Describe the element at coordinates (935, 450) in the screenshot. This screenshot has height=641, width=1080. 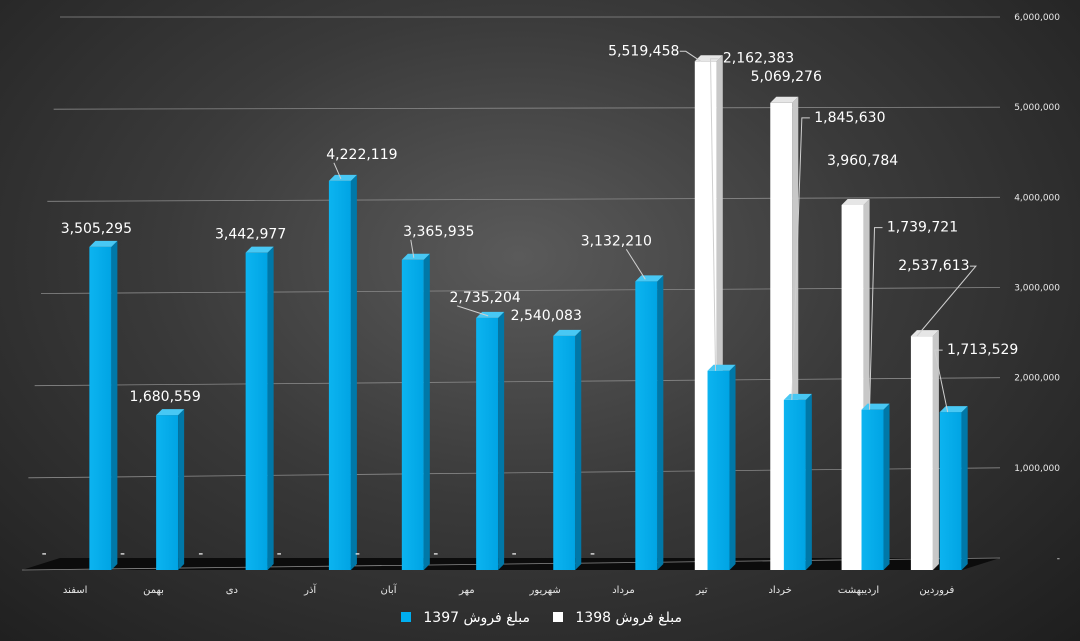
I see `bar-1398-side` at that location.